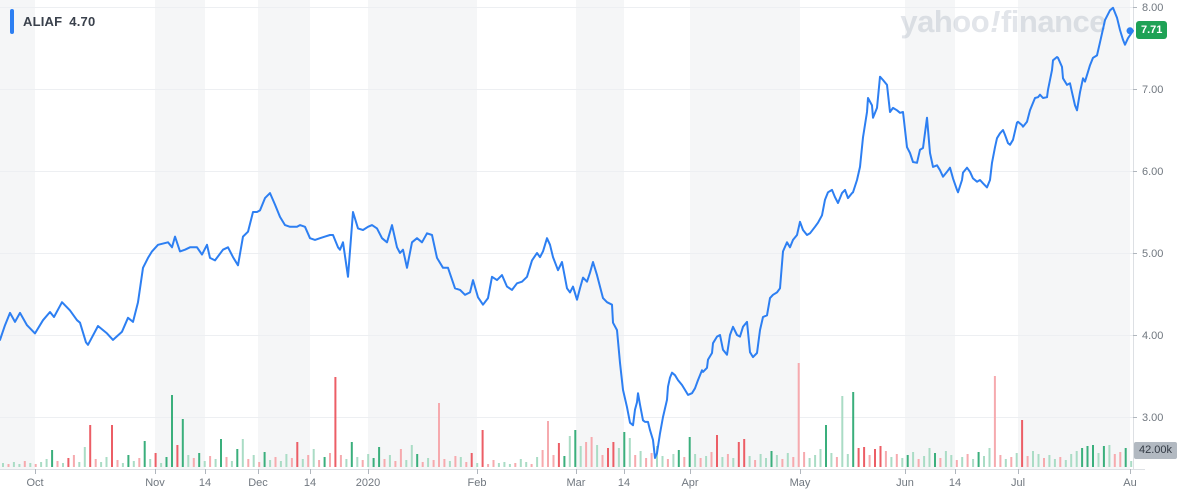 The width and height of the screenshot is (1190, 500). Describe the element at coordinates (43, 21) in the screenshot. I see `ticker-symbol: ALIAF` at that location.